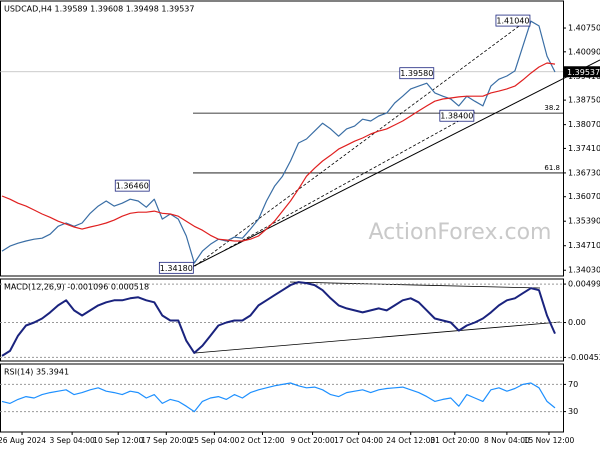  I want to click on x-tick-label: 15 Nov 12:00, so click(549, 440).